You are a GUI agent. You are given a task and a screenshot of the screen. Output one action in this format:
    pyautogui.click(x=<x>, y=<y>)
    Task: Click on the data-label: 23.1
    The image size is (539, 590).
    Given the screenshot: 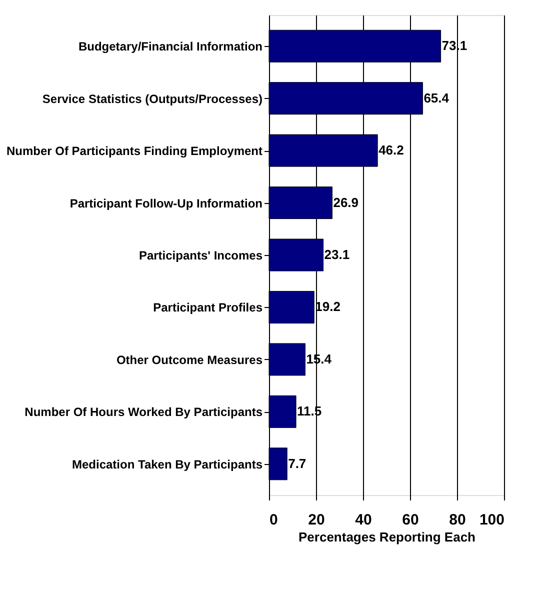 What is the action you would take?
    pyautogui.click(x=337, y=254)
    